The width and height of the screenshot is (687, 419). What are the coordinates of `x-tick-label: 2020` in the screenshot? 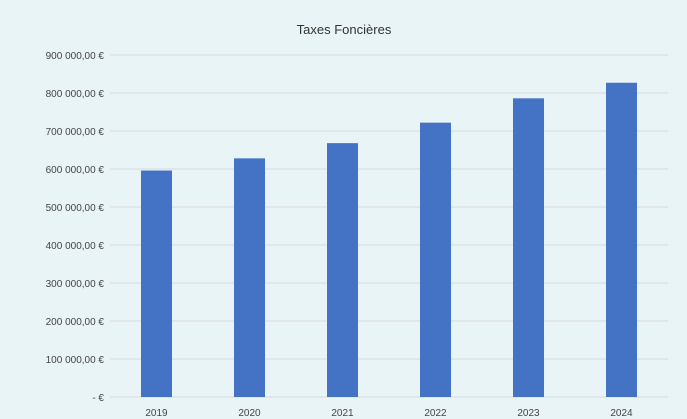 It's located at (249, 413).